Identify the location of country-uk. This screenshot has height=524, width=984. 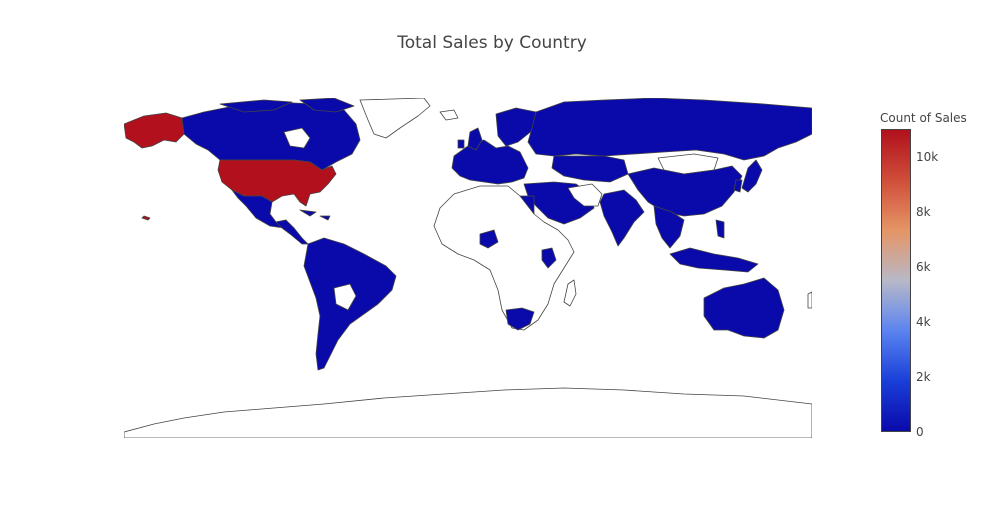
(470, 139).